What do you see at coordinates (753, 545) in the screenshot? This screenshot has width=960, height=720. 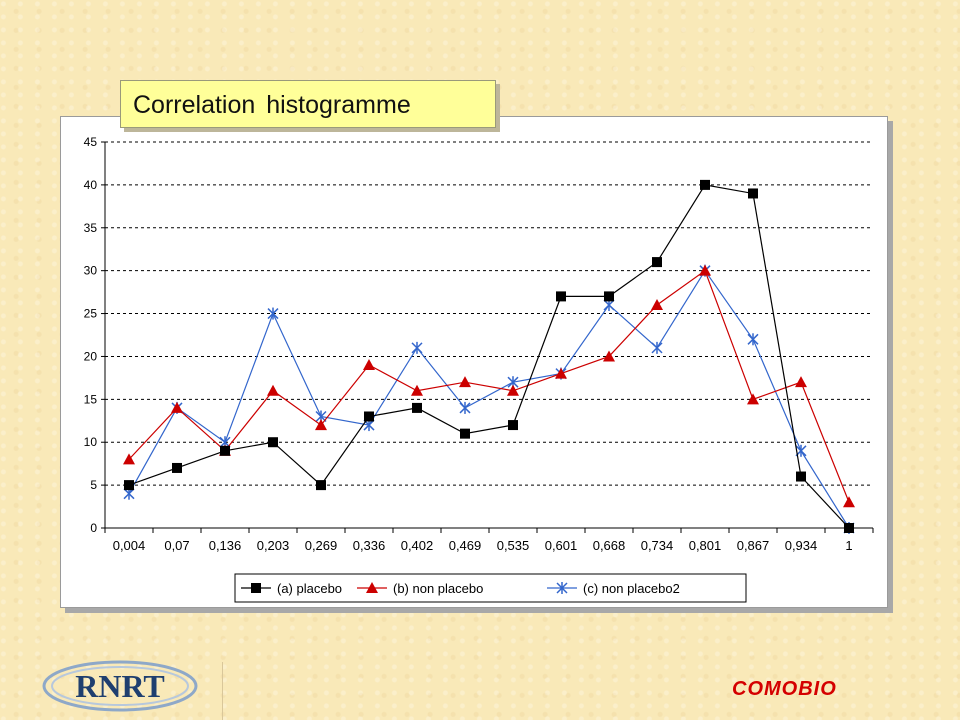 I see `x-tick-label: 0,867` at bounding box center [753, 545].